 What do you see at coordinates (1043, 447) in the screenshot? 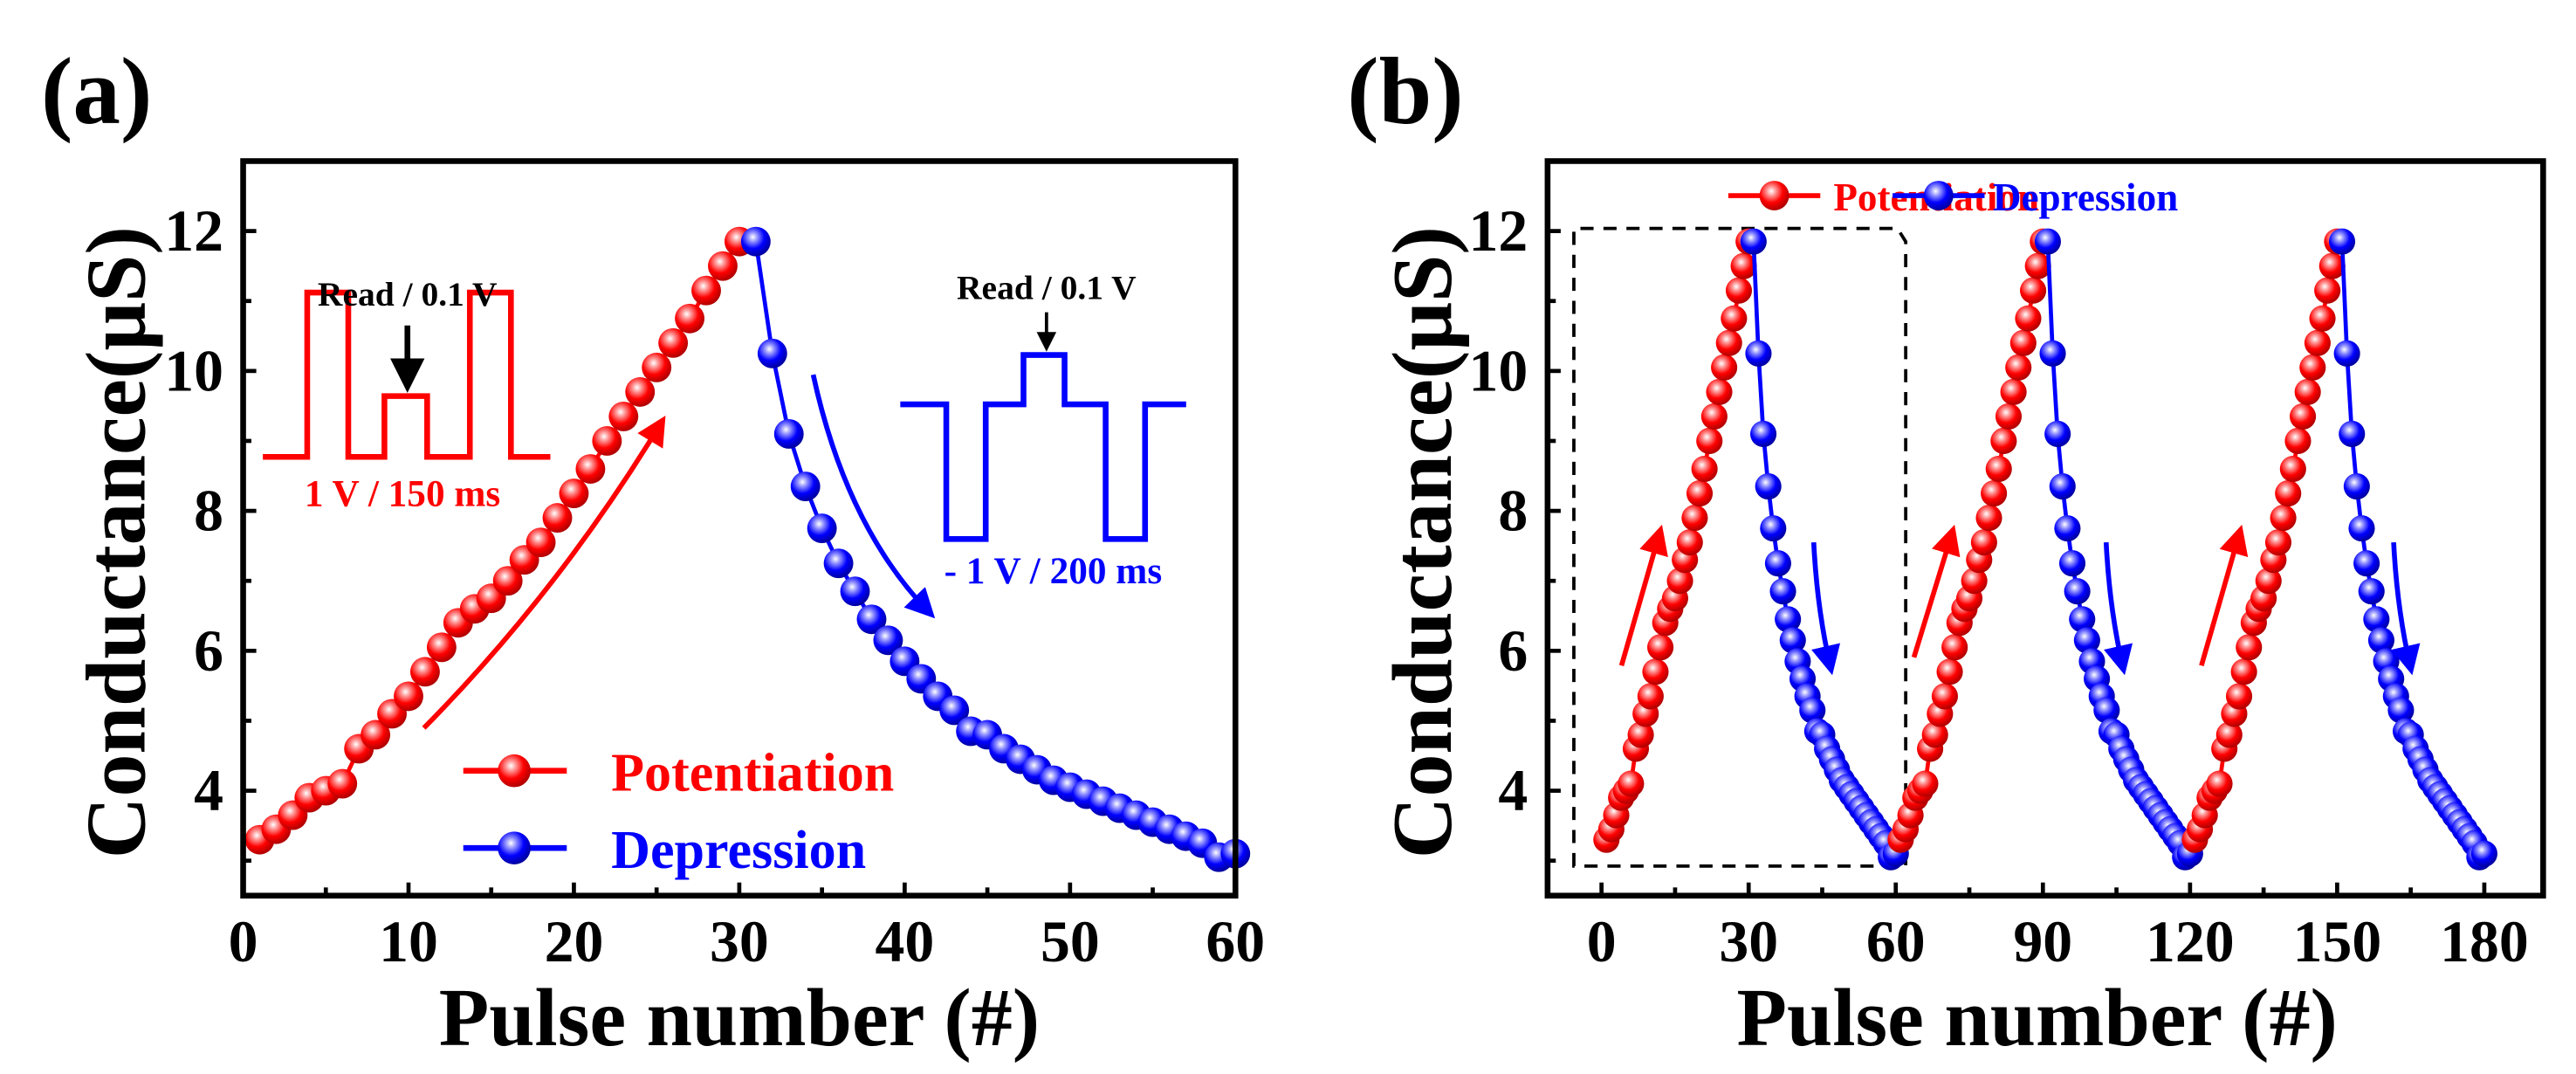
I see `dep-pulse-waveform` at bounding box center [1043, 447].